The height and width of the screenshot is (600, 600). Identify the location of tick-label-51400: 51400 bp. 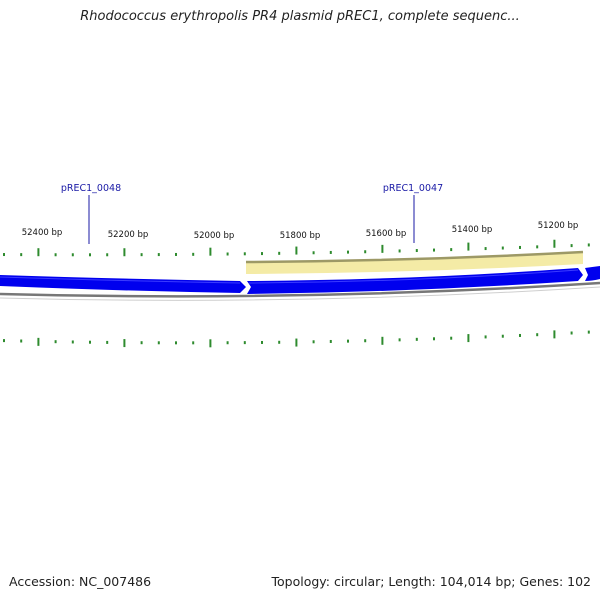
(472, 230).